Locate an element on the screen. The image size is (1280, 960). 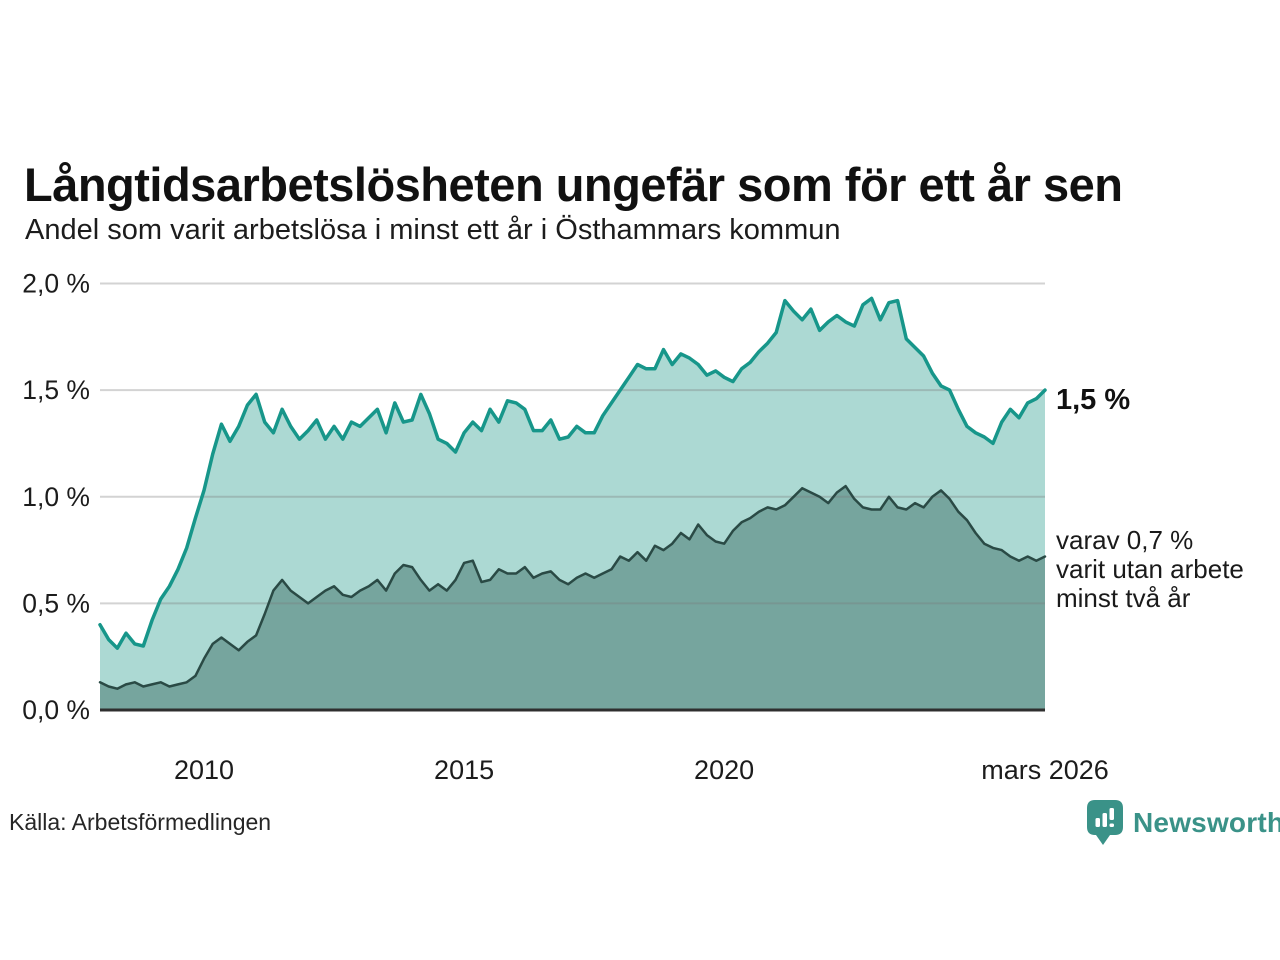
y-axis-labels: 0,0 % 0,5 % 1,0 % 1,5 % 2,0 % is located at coordinates (56, 497).